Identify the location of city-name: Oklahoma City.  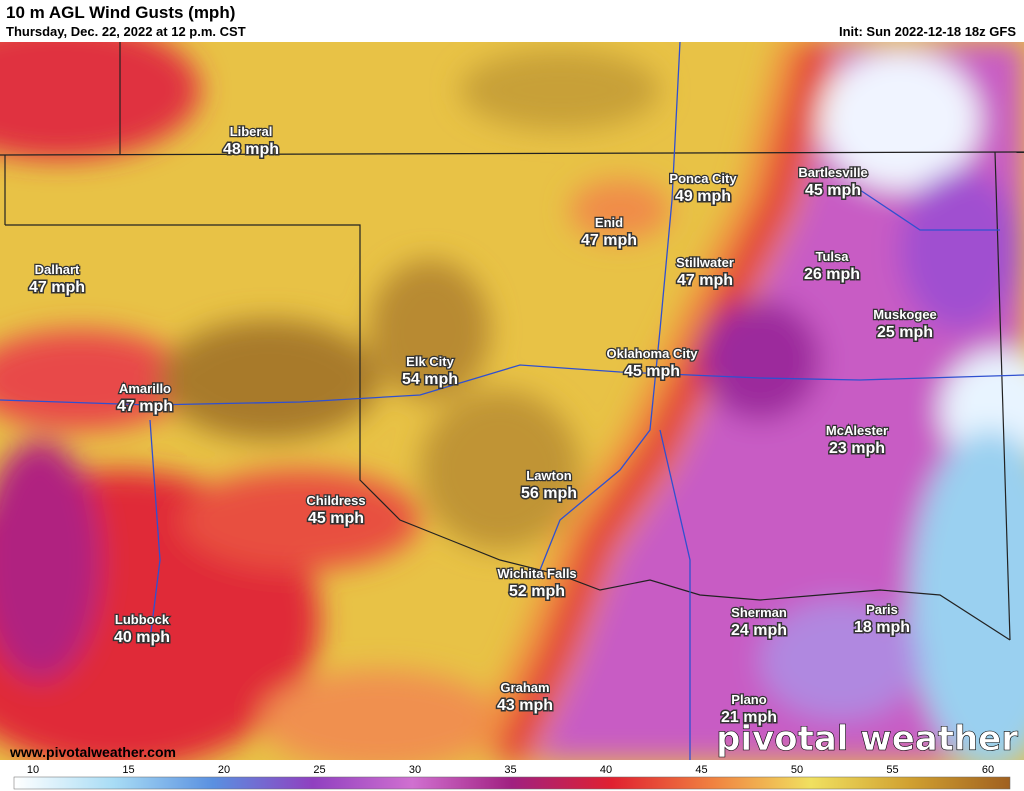
(652, 353).